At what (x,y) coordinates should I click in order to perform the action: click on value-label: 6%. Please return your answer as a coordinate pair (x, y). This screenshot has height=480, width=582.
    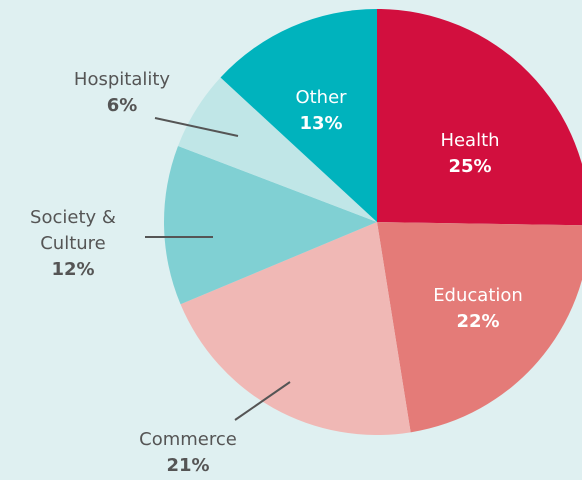
    Looking at the image, I should click on (122, 105).